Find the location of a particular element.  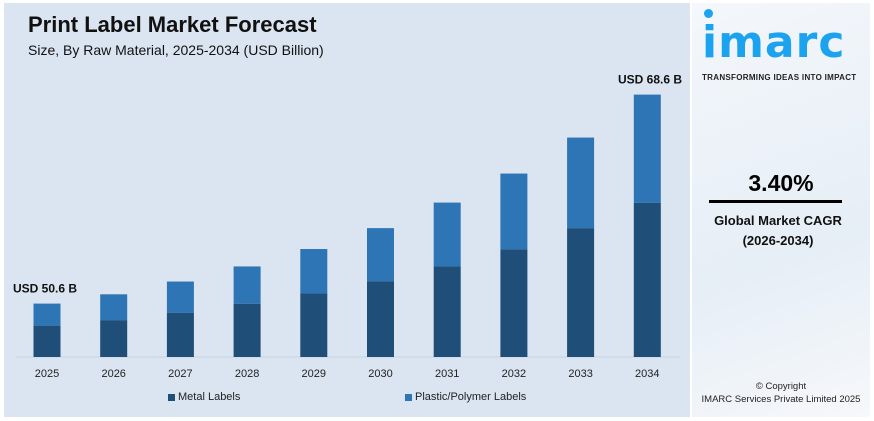

bar-plastic-2028 is located at coordinates (247, 285).